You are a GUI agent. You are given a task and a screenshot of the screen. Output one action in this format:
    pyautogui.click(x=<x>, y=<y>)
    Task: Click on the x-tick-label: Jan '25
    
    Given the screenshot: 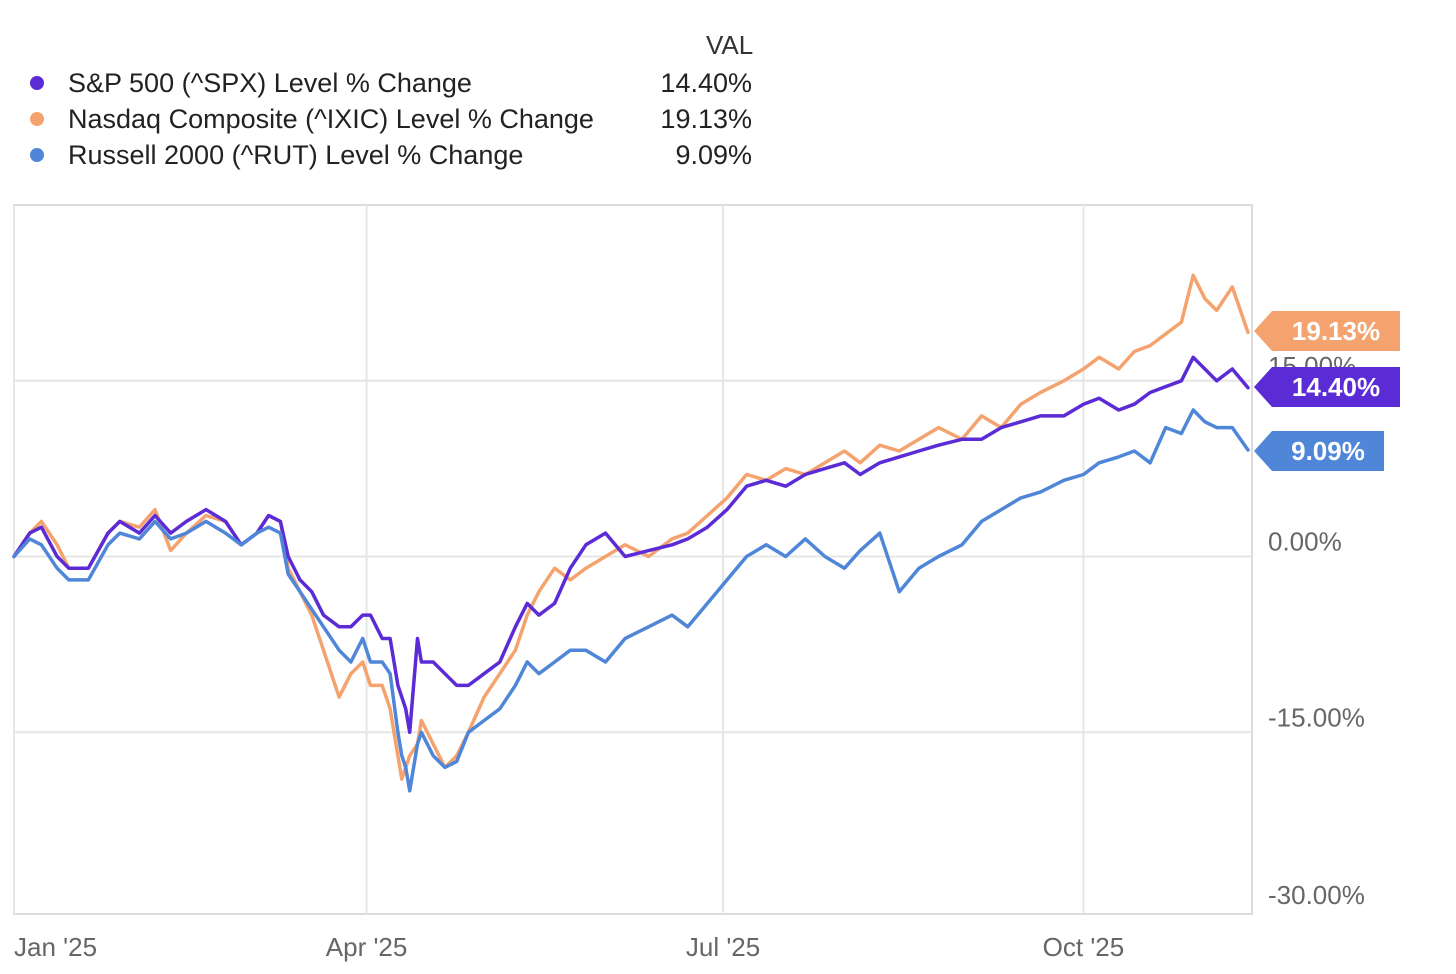 What is the action you would take?
    pyautogui.click(x=55, y=947)
    